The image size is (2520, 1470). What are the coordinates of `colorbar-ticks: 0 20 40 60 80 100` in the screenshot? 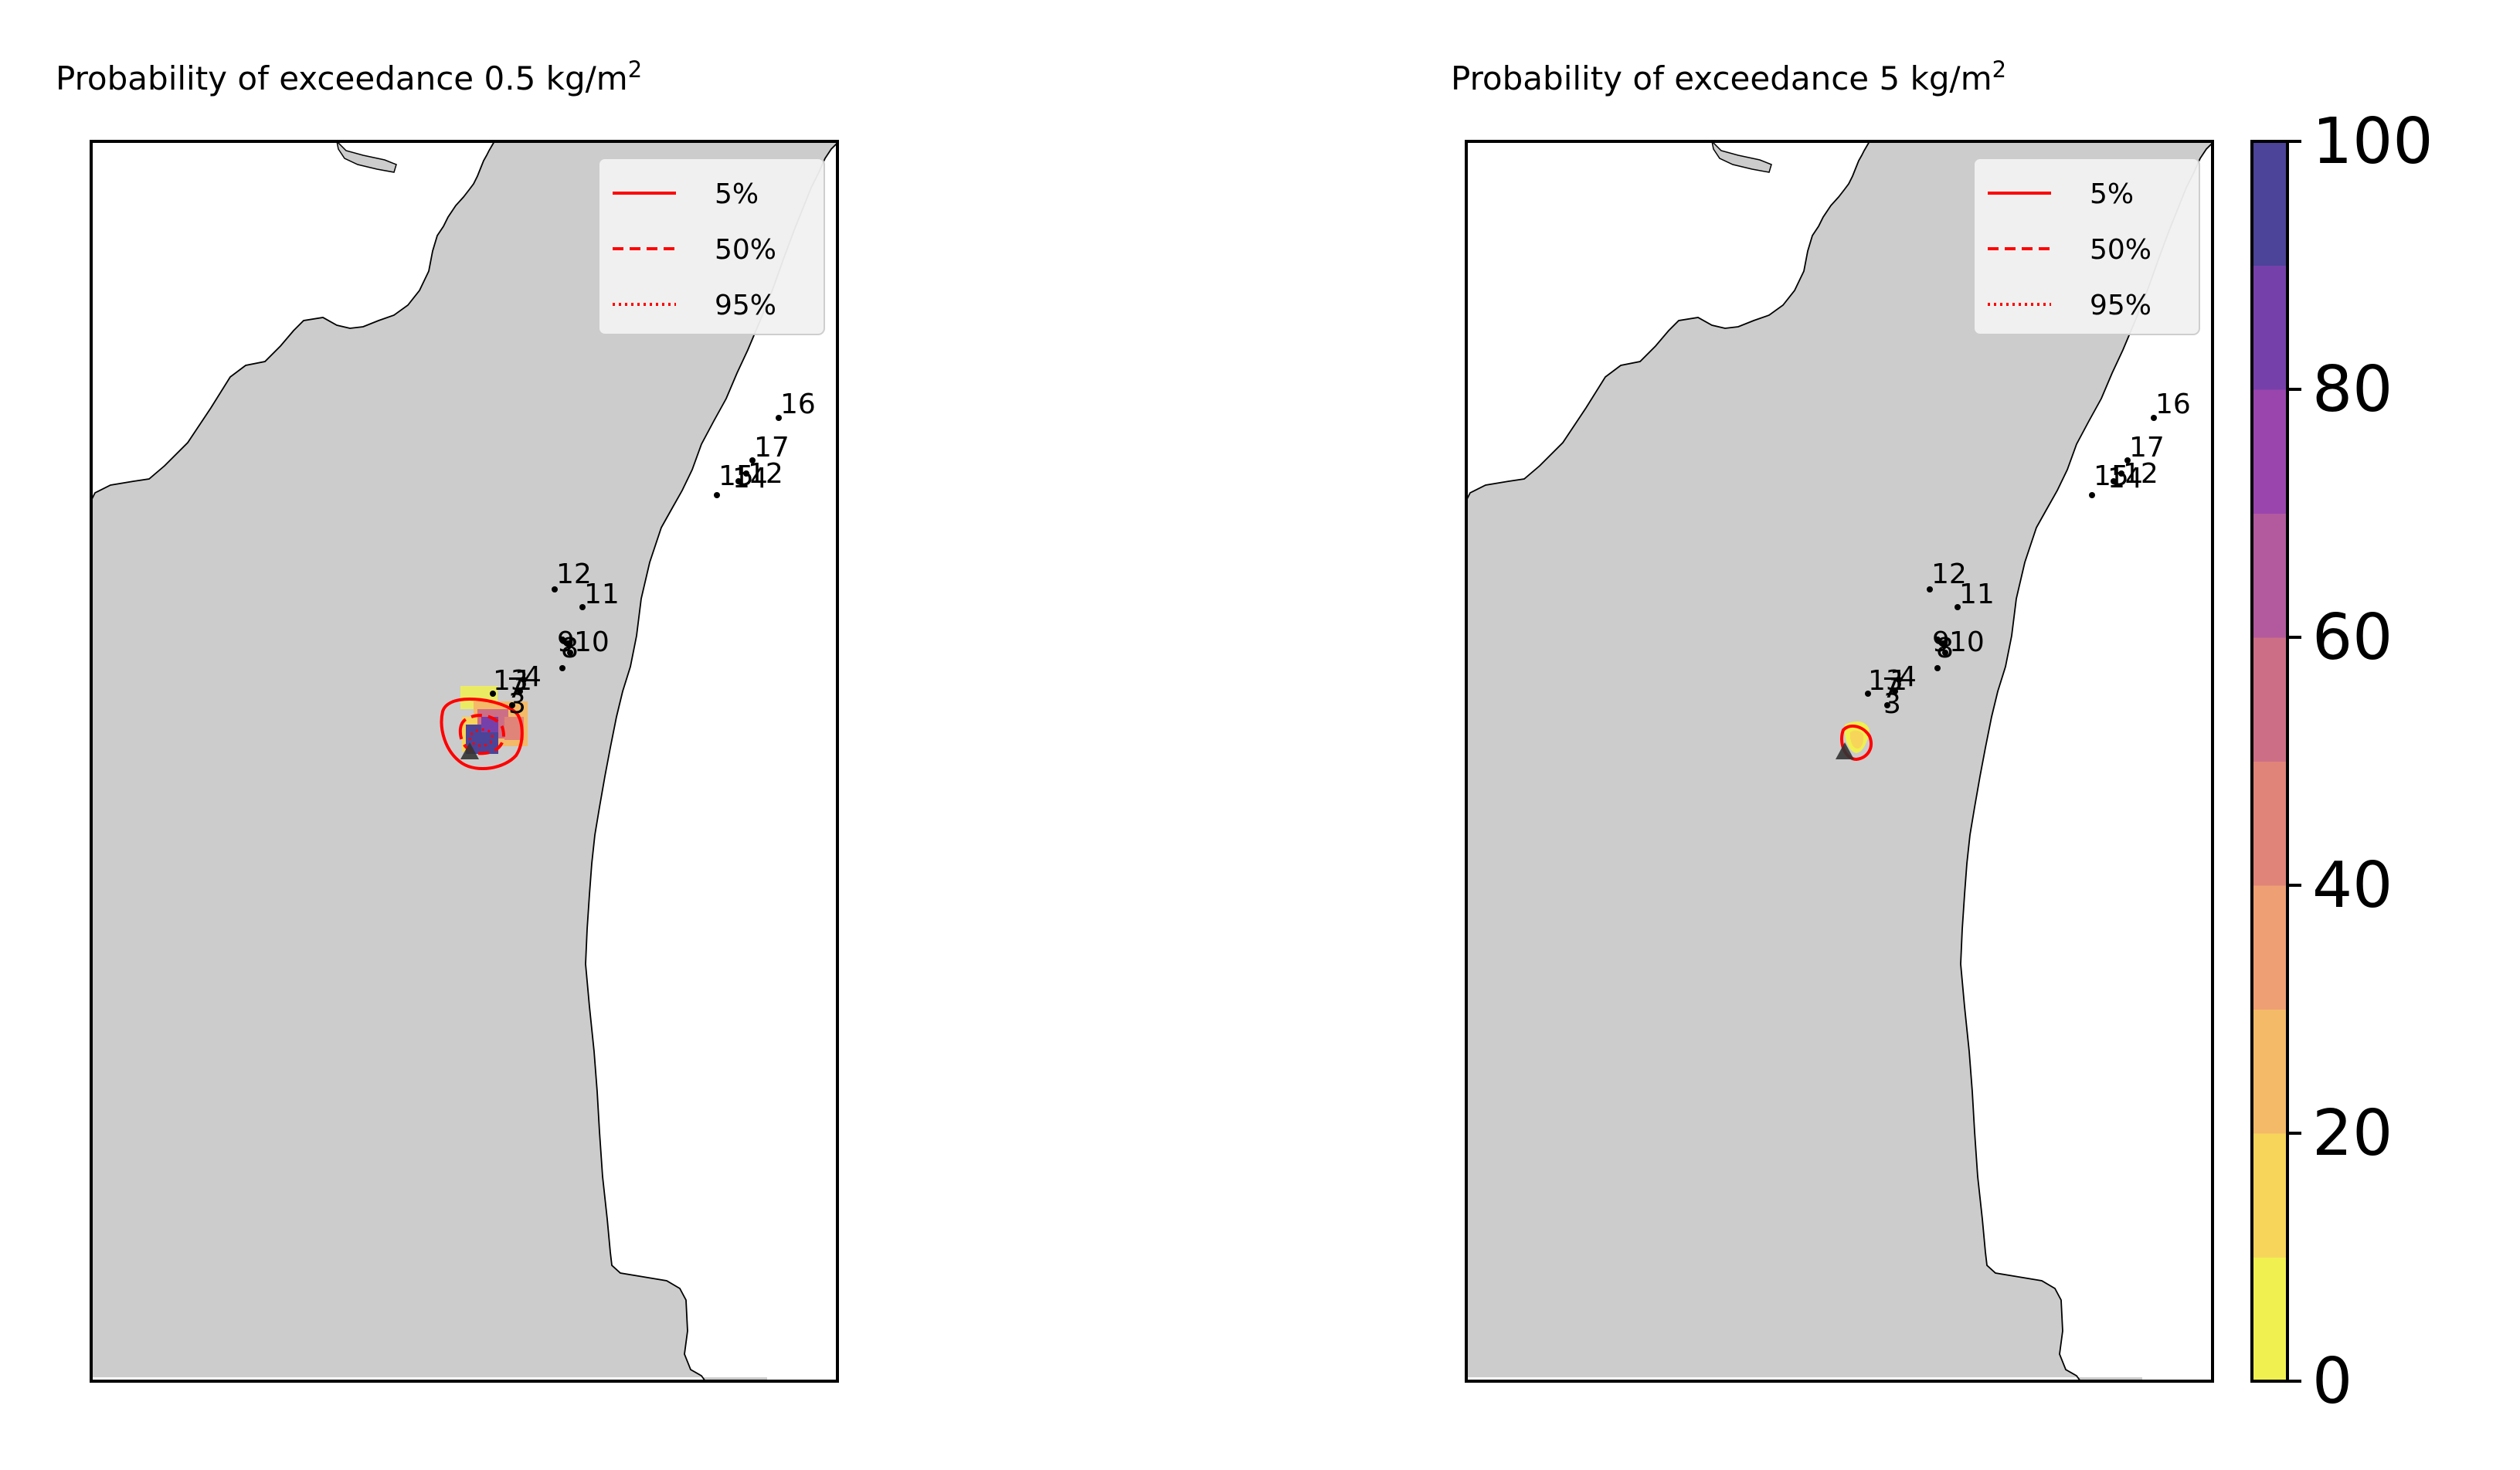 It's located at (2360, 761).